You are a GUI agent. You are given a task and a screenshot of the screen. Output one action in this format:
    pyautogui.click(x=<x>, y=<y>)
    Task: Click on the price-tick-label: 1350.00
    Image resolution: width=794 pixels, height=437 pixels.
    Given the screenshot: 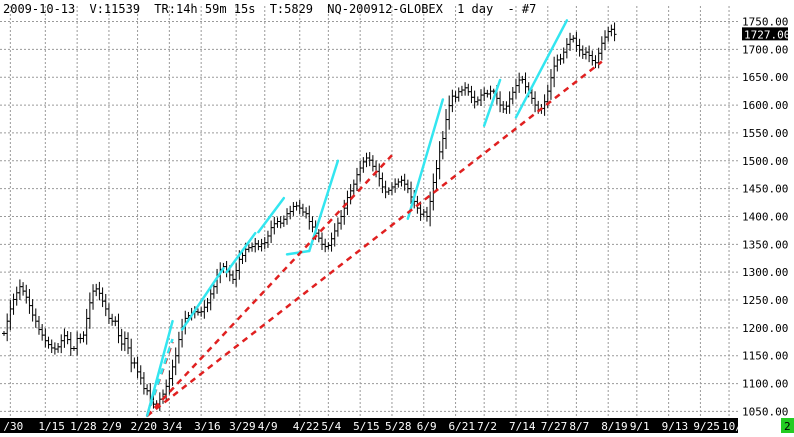 What is the action you would take?
    pyautogui.click(x=765, y=244)
    